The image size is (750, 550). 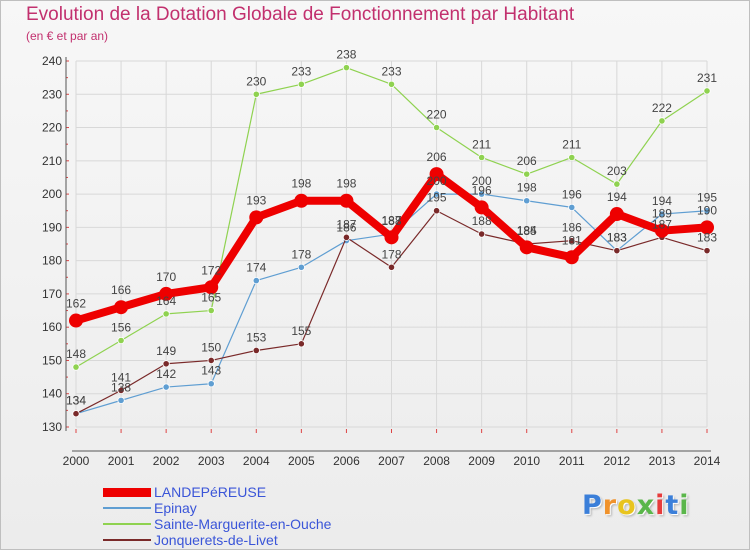 I want to click on data-label: 178, so click(x=301, y=254).